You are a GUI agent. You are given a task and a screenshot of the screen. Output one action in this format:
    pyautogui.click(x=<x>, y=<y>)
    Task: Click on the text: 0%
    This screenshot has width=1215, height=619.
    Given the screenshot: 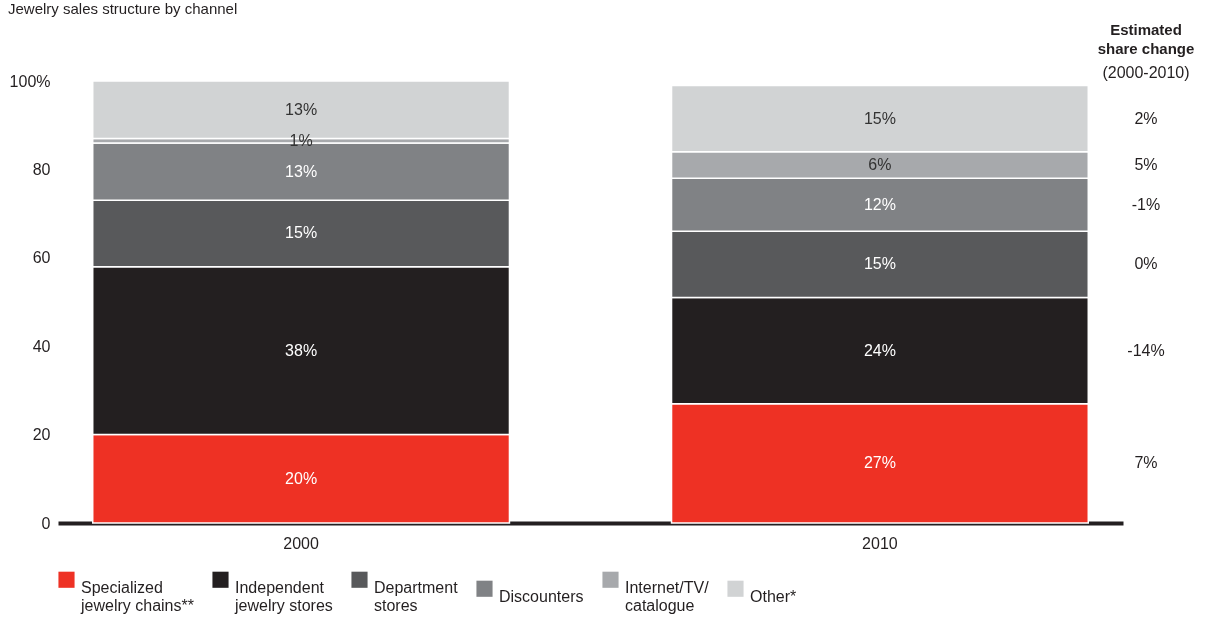 What is the action you would take?
    pyautogui.click(x=1146, y=264)
    